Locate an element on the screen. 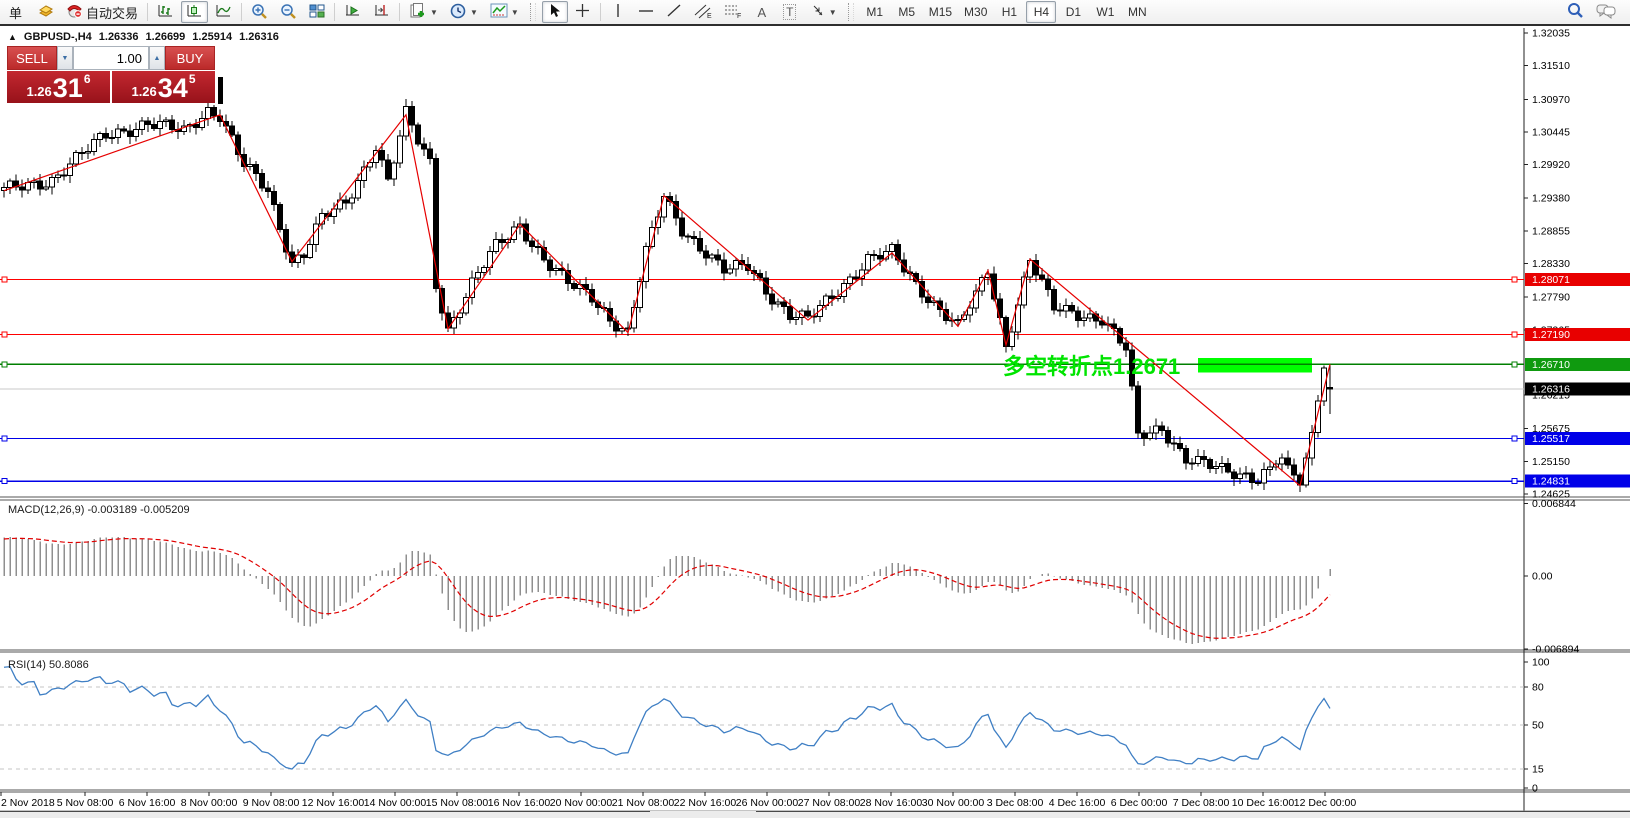  auto-scroll-button is located at coordinates (352, 12).